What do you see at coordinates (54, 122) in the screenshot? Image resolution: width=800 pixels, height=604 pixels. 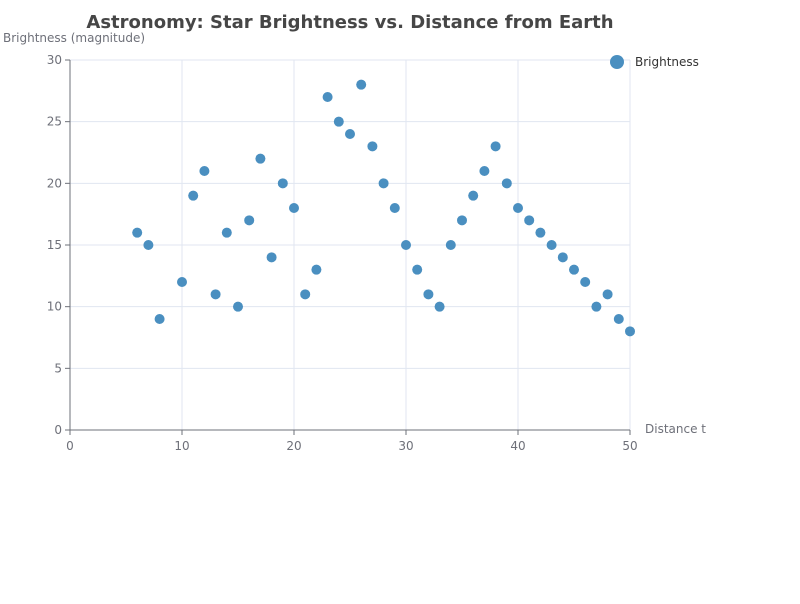 I see `y-tick-label: 25` at bounding box center [54, 122].